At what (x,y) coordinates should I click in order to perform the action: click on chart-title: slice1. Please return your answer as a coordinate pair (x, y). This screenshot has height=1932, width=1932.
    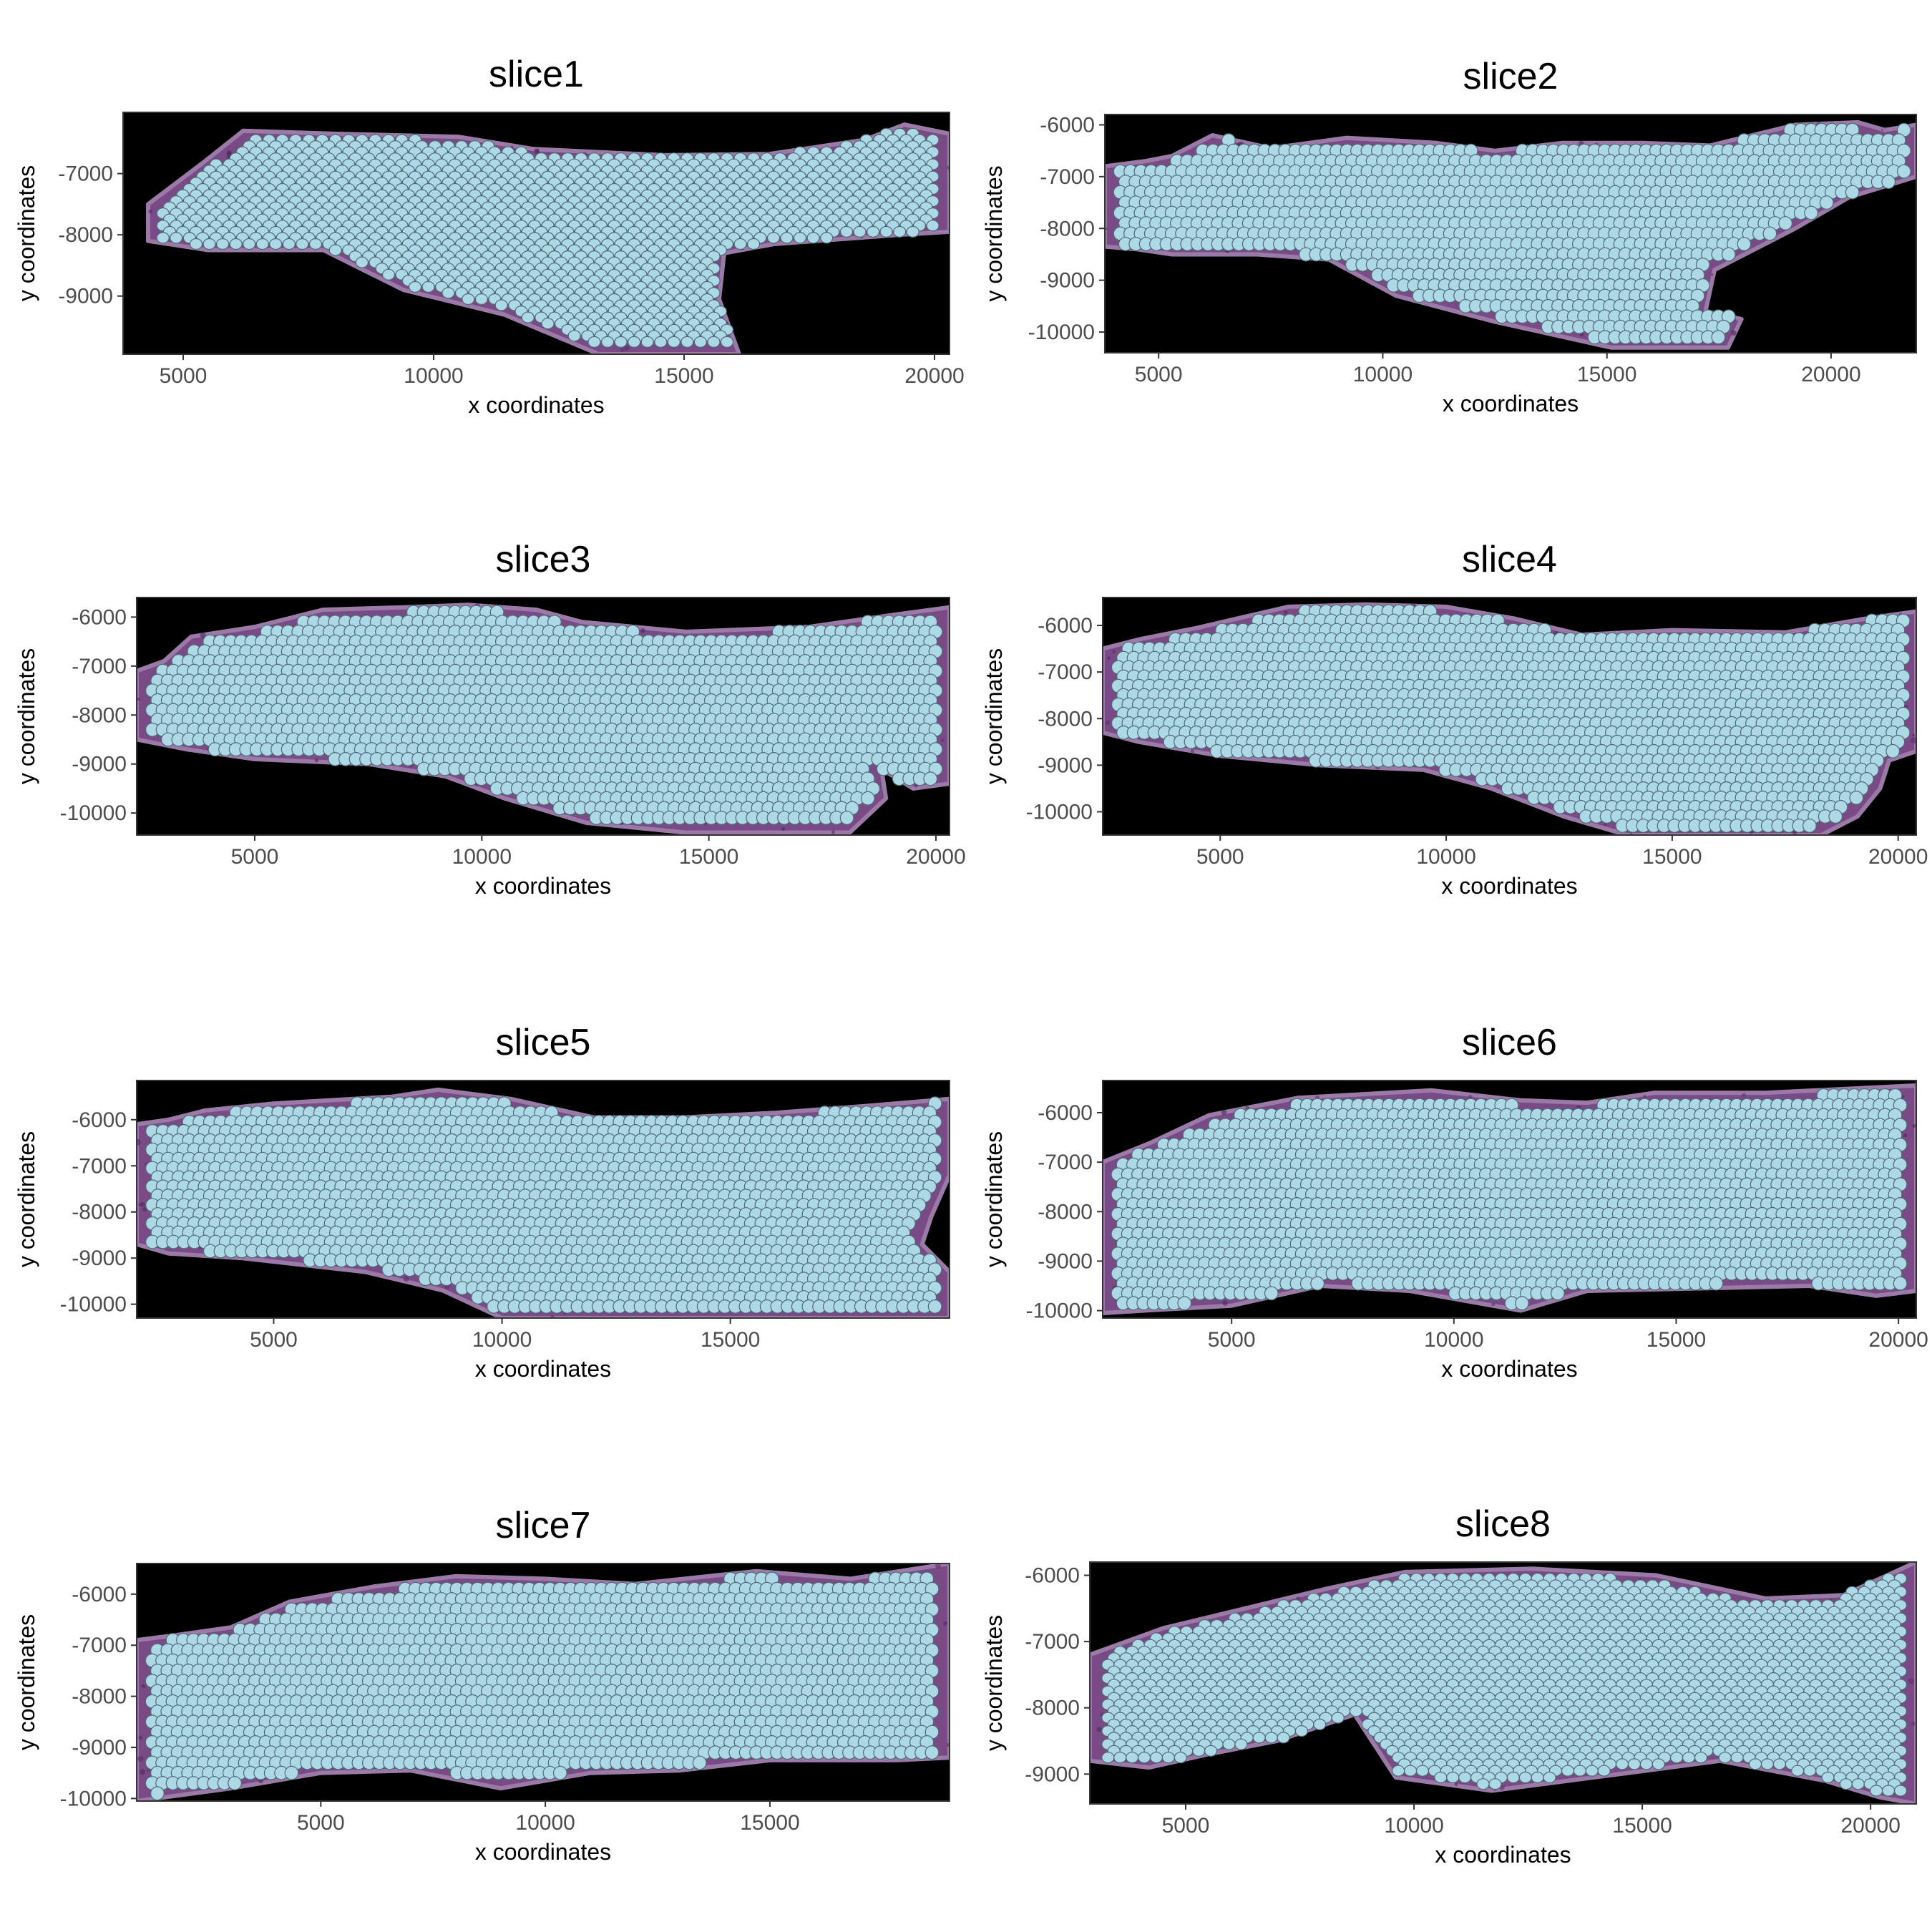
    Looking at the image, I should click on (536, 74).